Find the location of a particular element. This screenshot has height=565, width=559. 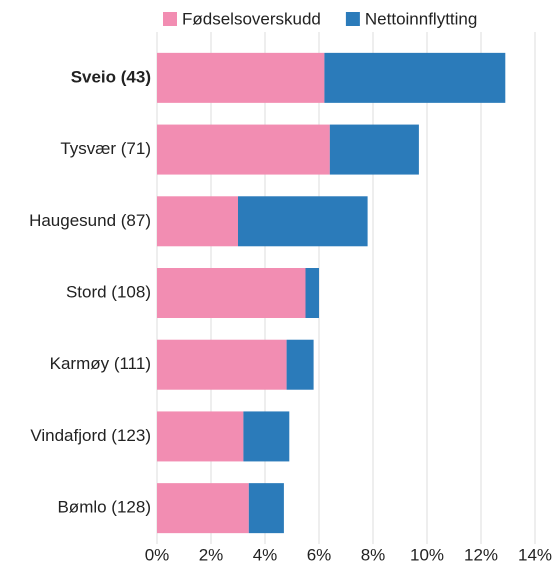

x-tick-label: 6% is located at coordinates (319, 554).